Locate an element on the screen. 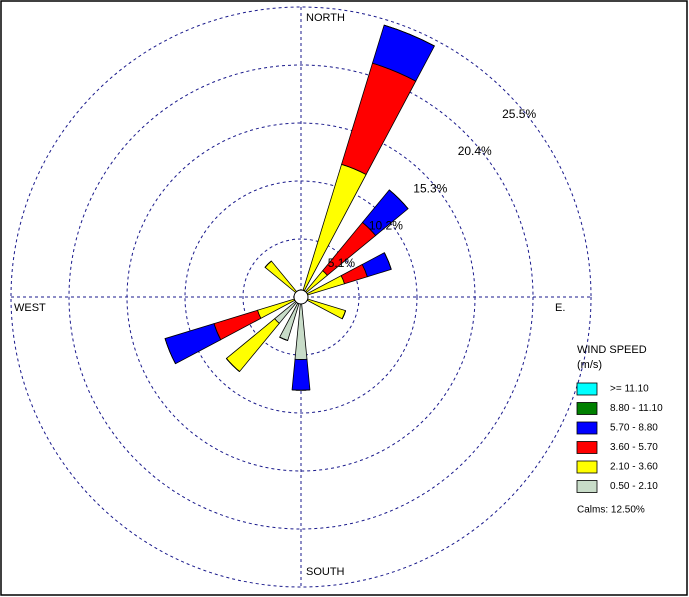  ring-label: 25.5% is located at coordinates (519, 114).